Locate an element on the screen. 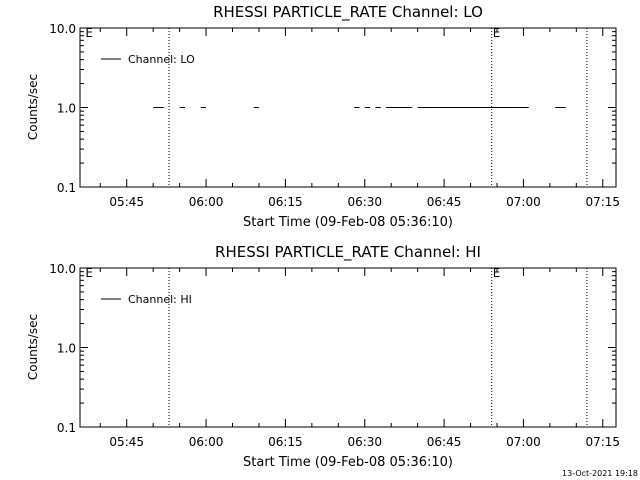 Image resolution: width=640 pixels, height=480 pixels. legend-label: Channel: HI is located at coordinates (160, 299).